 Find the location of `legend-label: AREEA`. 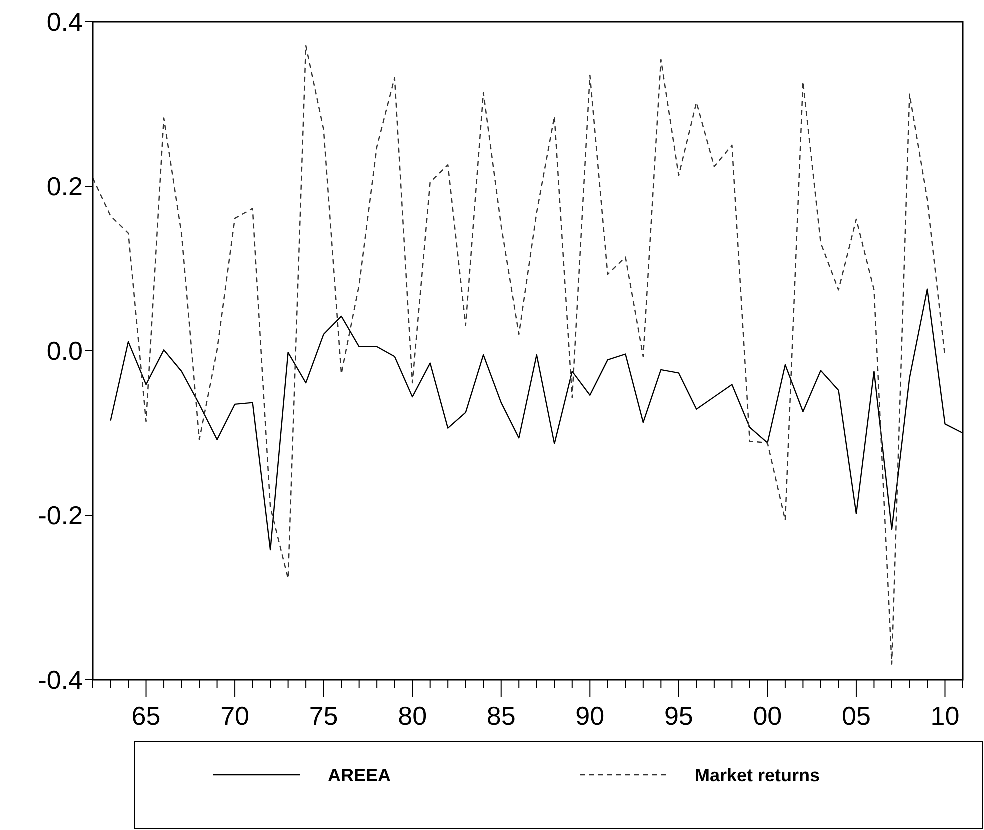

legend-label: AREEA is located at coordinates (360, 775).